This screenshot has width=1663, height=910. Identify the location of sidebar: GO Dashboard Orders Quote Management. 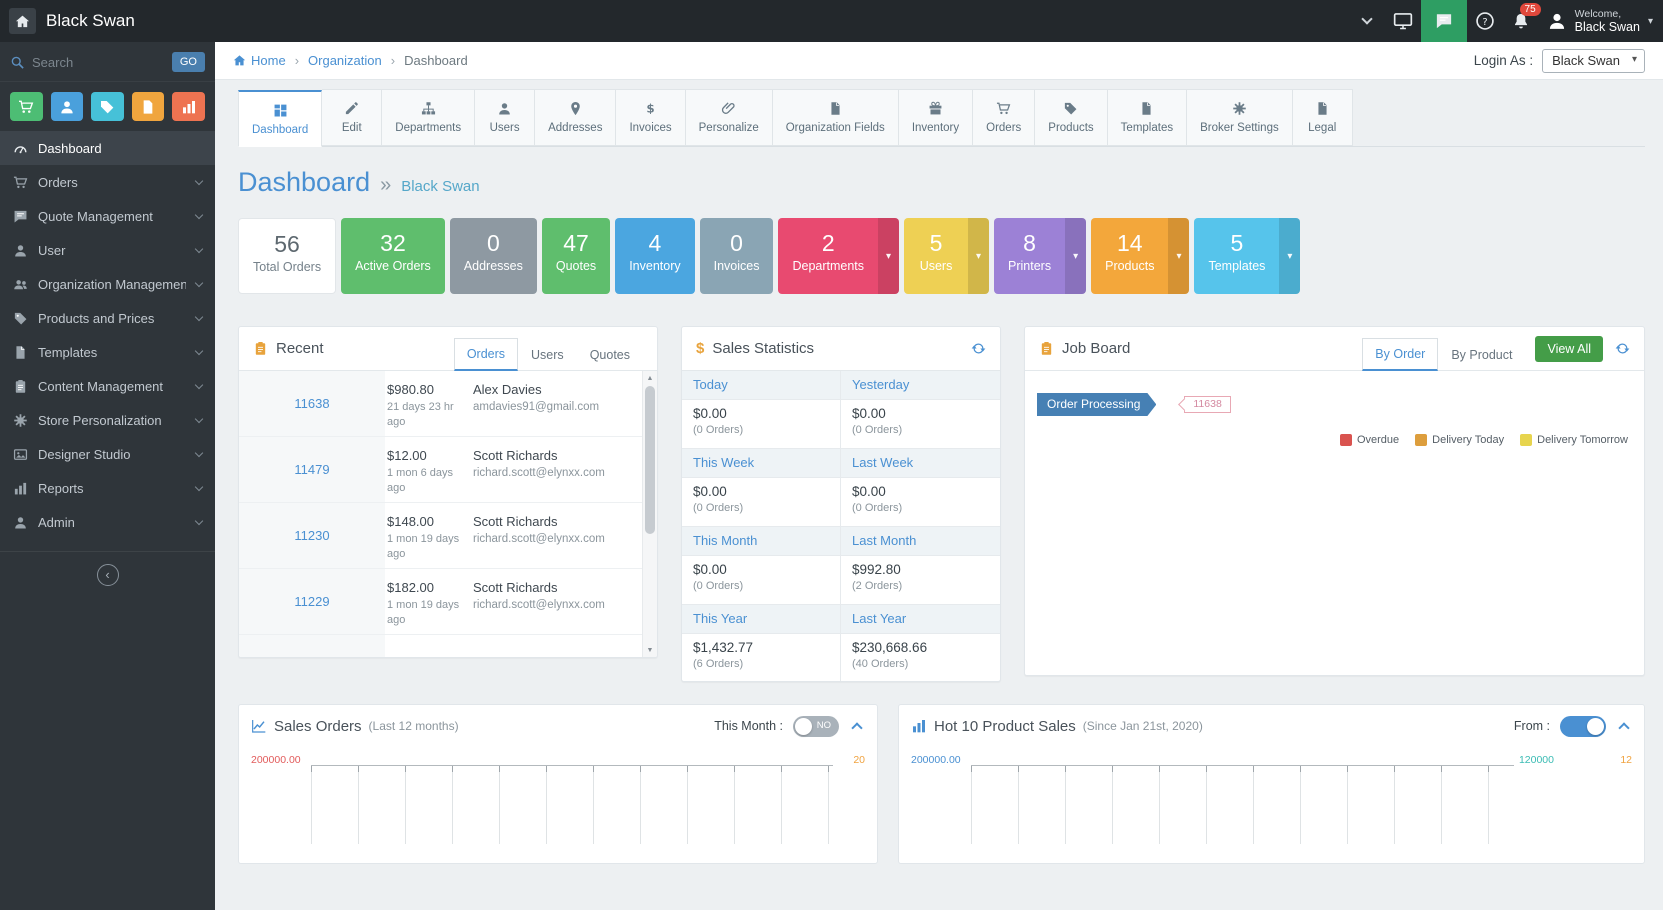
(107, 476).